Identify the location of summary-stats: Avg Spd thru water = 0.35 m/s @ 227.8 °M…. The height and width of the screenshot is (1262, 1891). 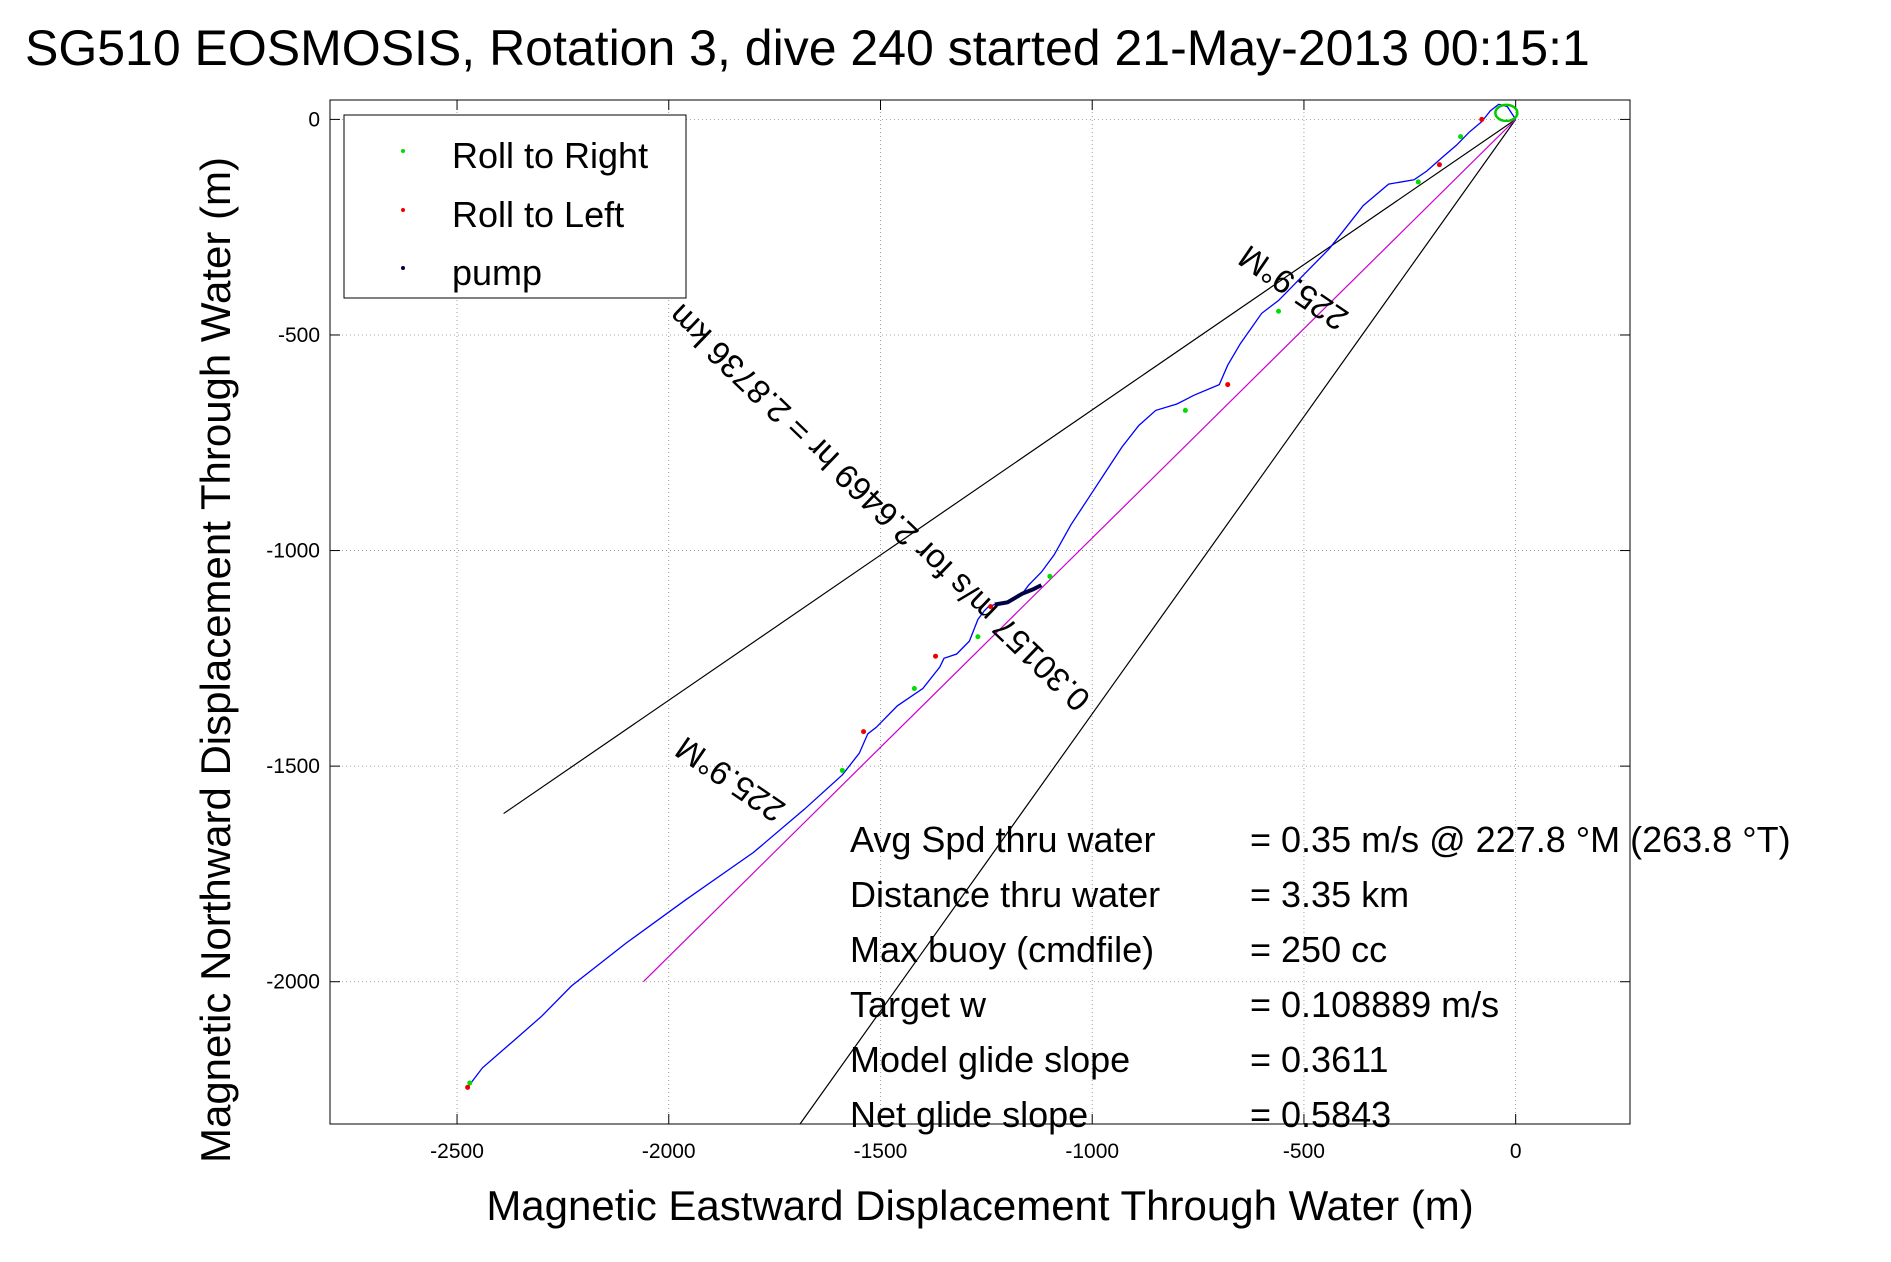
(1320, 977).